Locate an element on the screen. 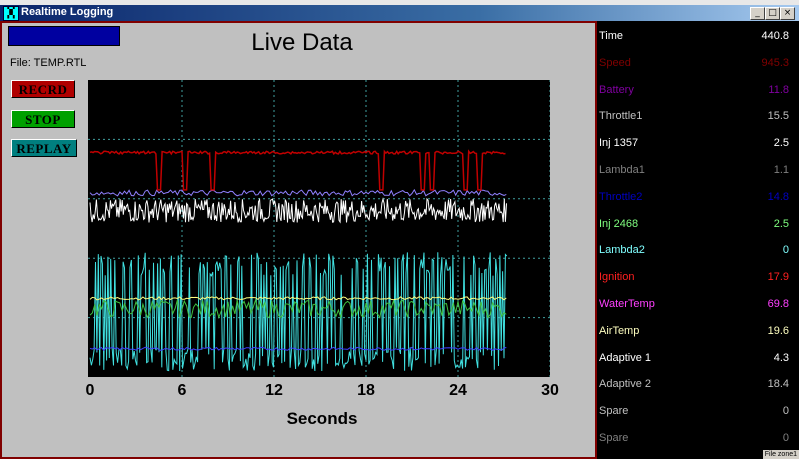  readout-label: Battery is located at coordinates (616, 89).